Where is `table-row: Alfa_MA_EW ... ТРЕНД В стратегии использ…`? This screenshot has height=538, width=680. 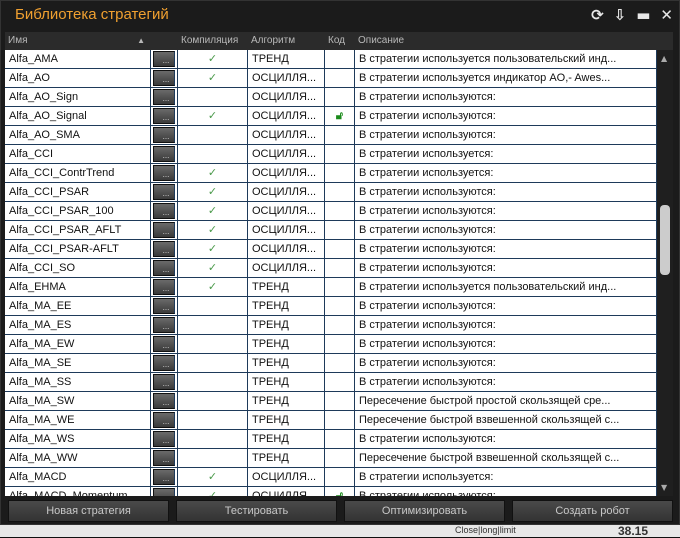 table-row: Alfa_MA_EW ... ТРЕНД В стратегии использ… is located at coordinates (331, 344).